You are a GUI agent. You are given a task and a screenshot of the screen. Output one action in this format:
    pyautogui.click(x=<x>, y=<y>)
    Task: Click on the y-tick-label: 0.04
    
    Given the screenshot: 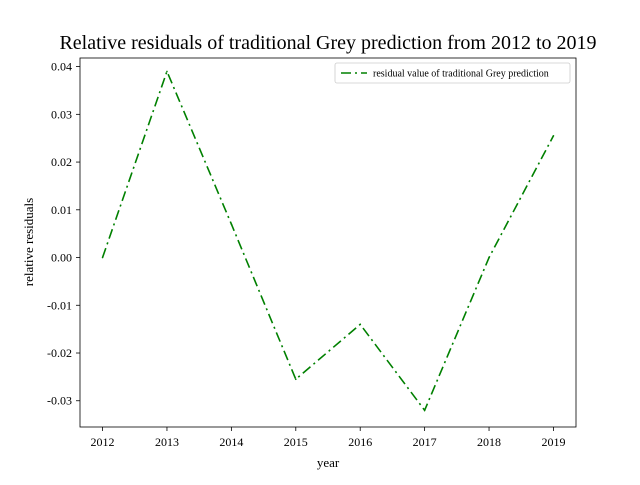 What is the action you would take?
    pyautogui.click(x=61, y=67)
    